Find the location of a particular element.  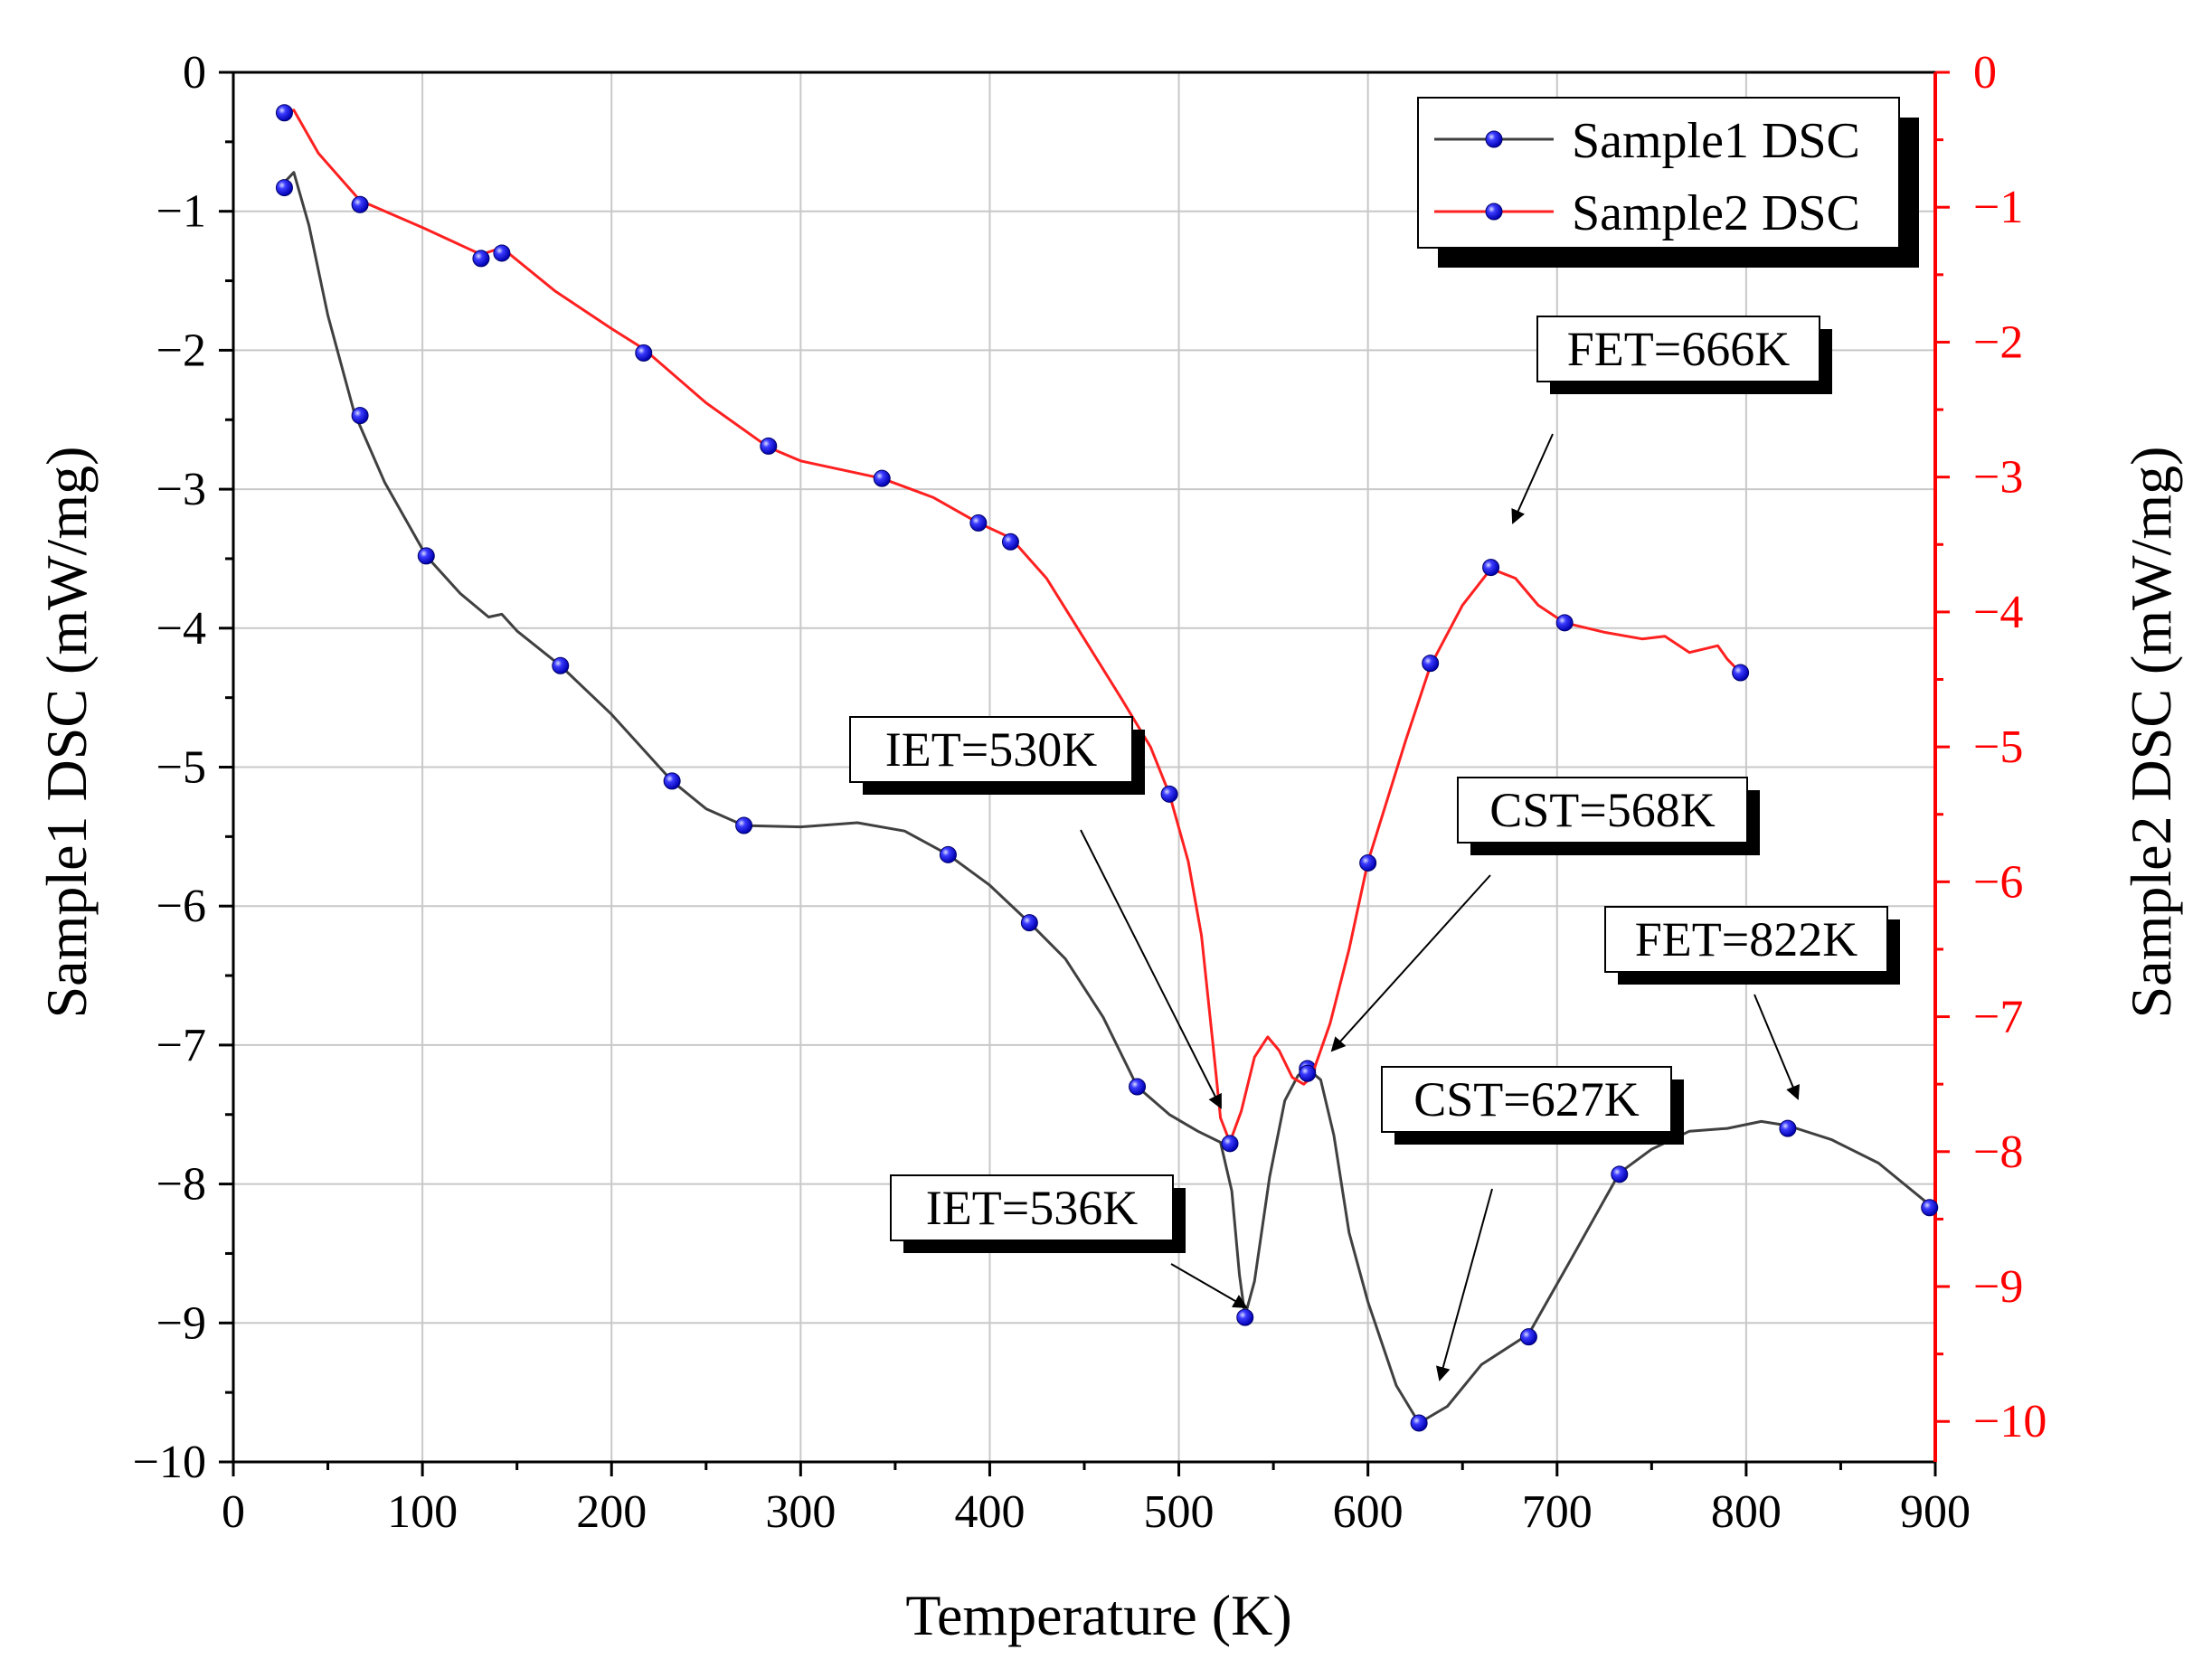

x-tick-label: 300 is located at coordinates (801, 1512).